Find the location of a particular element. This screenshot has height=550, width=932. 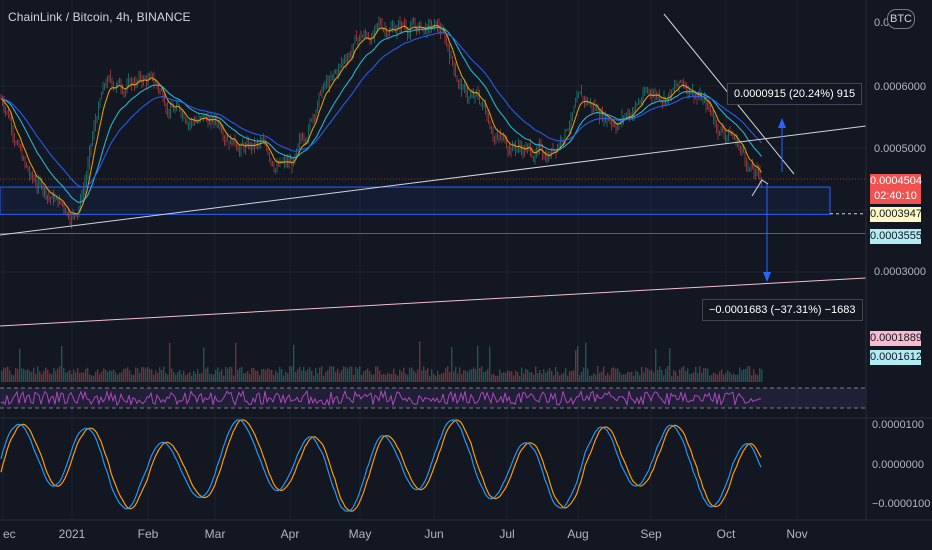

up-measure-arrow is located at coordinates (782, 123).